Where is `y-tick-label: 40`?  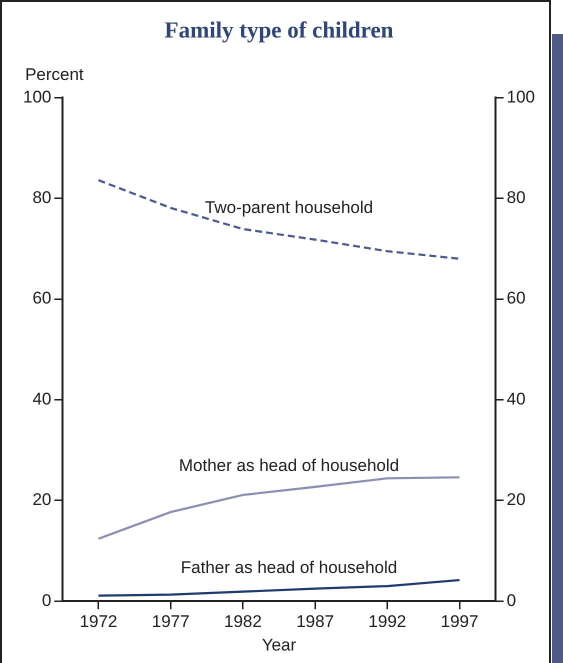 y-tick-label: 40 is located at coordinates (42, 398).